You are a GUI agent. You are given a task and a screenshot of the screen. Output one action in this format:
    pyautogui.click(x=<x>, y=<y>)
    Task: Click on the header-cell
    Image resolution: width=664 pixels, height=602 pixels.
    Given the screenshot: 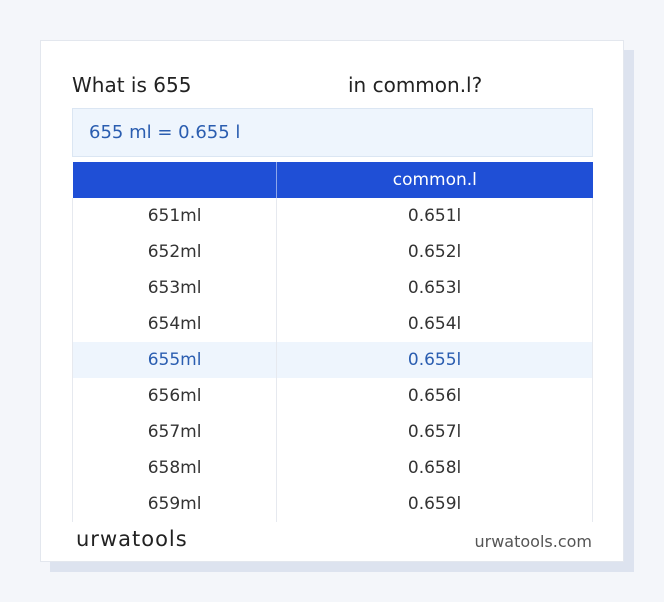 What is the action you would take?
    pyautogui.click(x=174, y=180)
    